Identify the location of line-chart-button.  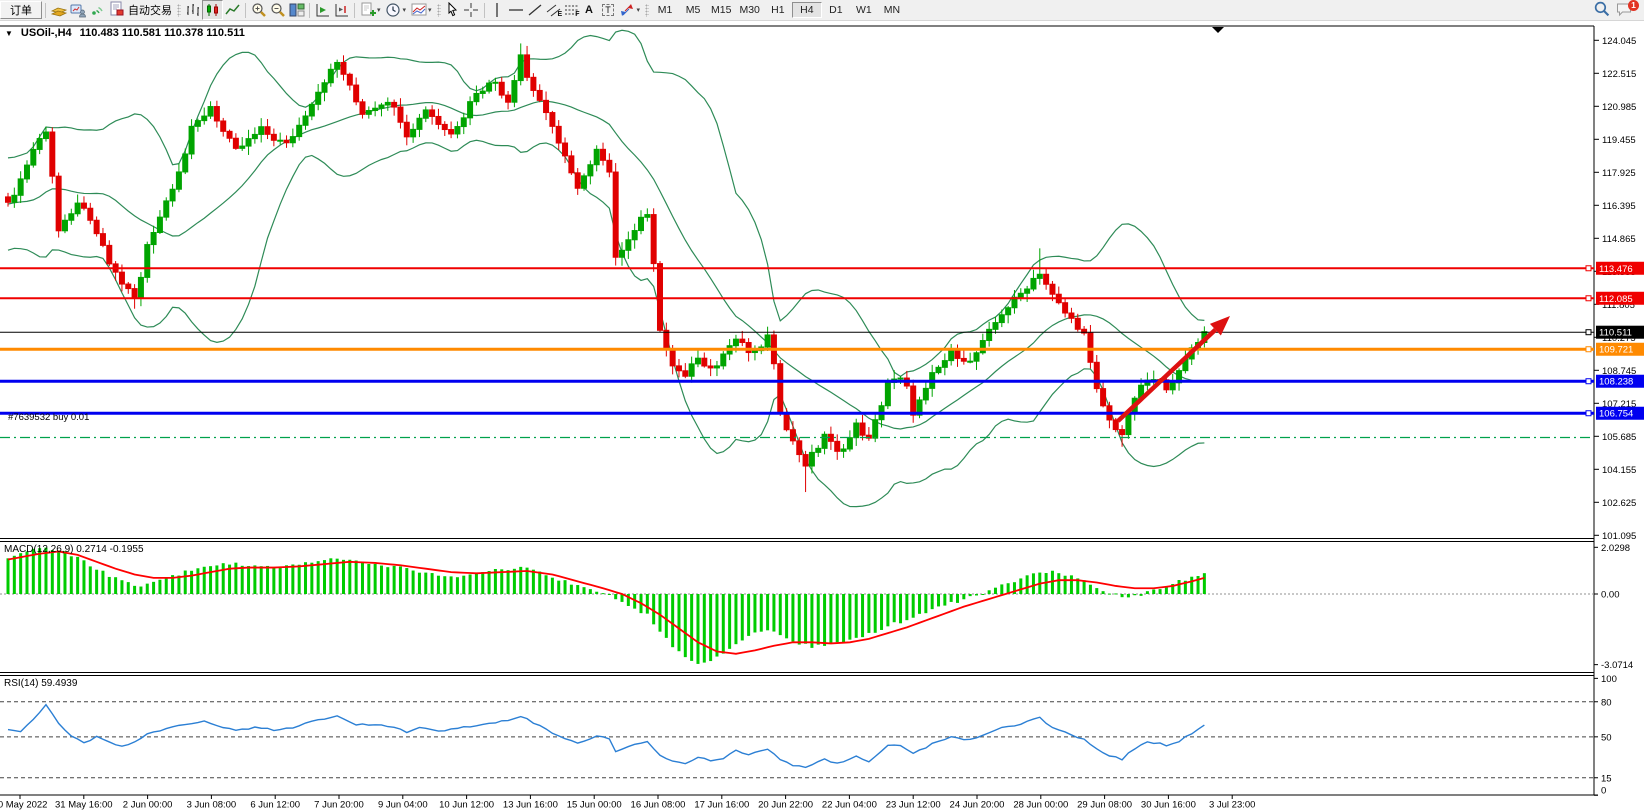
(232, 10).